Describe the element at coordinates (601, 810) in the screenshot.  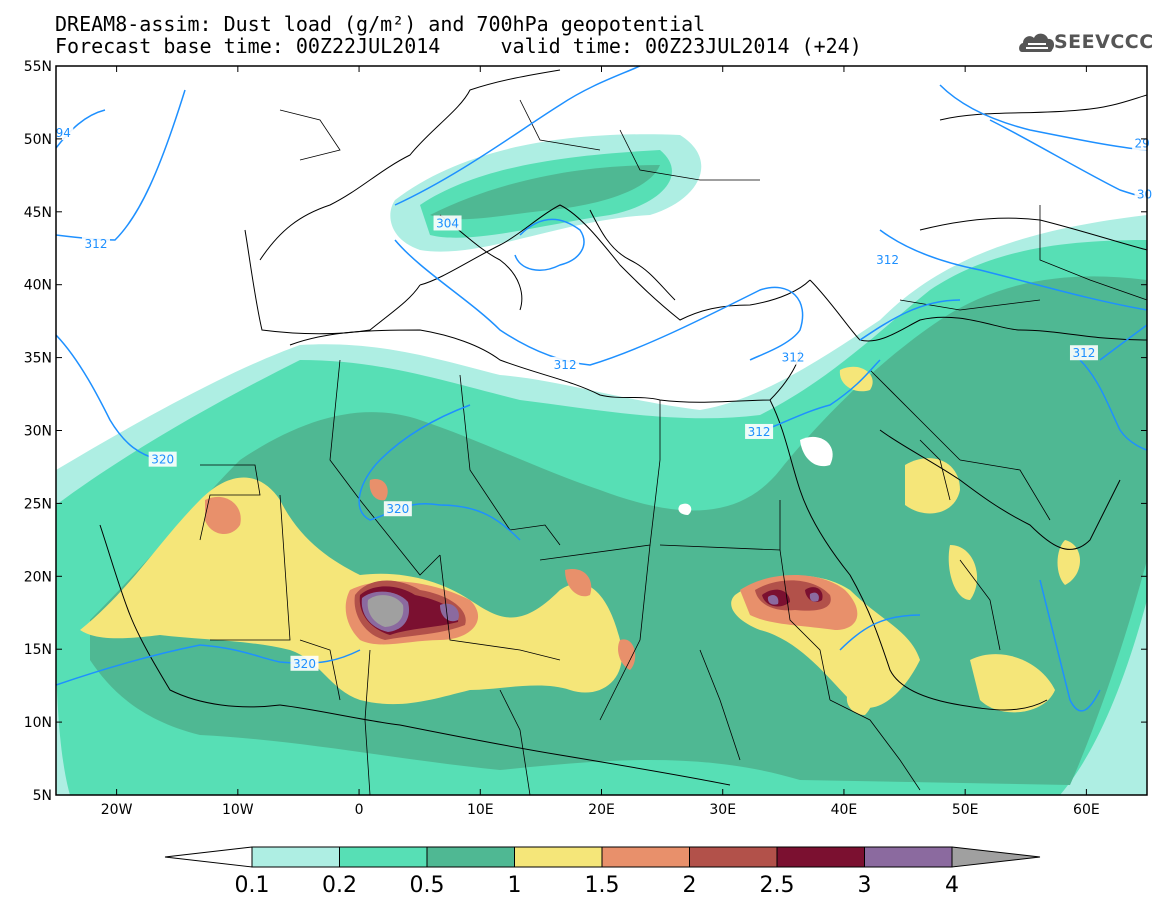
I see `lon-tick-label: 20E` at that location.